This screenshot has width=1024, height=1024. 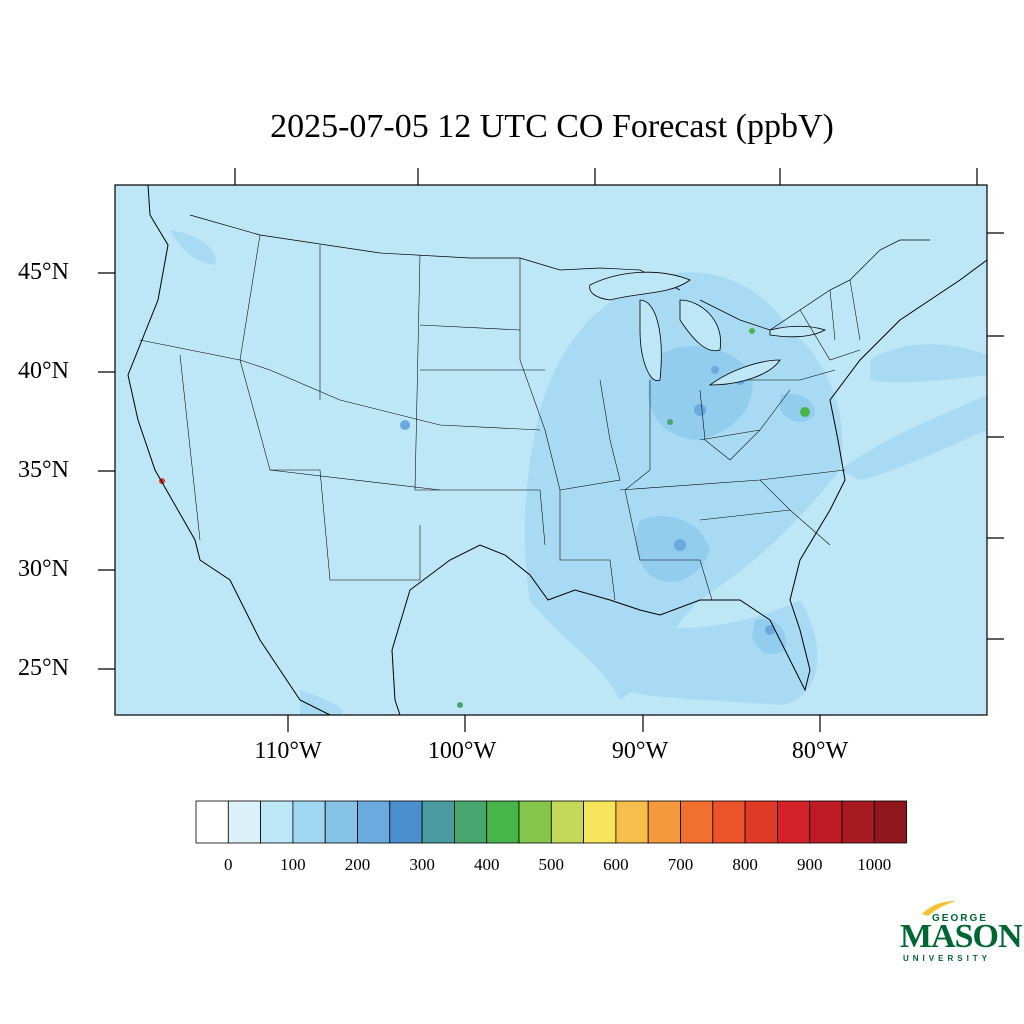 I want to click on logo-swoosh-icon, so click(x=939, y=908).